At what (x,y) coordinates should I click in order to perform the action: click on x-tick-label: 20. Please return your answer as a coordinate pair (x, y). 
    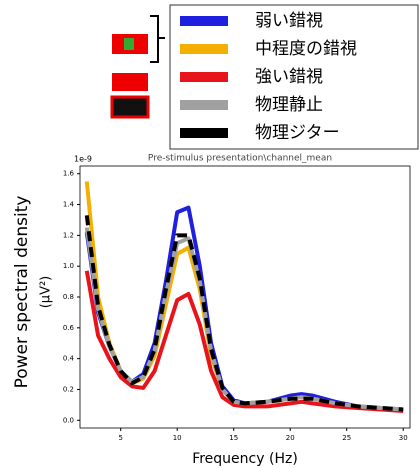
    Looking at the image, I should click on (290, 438).